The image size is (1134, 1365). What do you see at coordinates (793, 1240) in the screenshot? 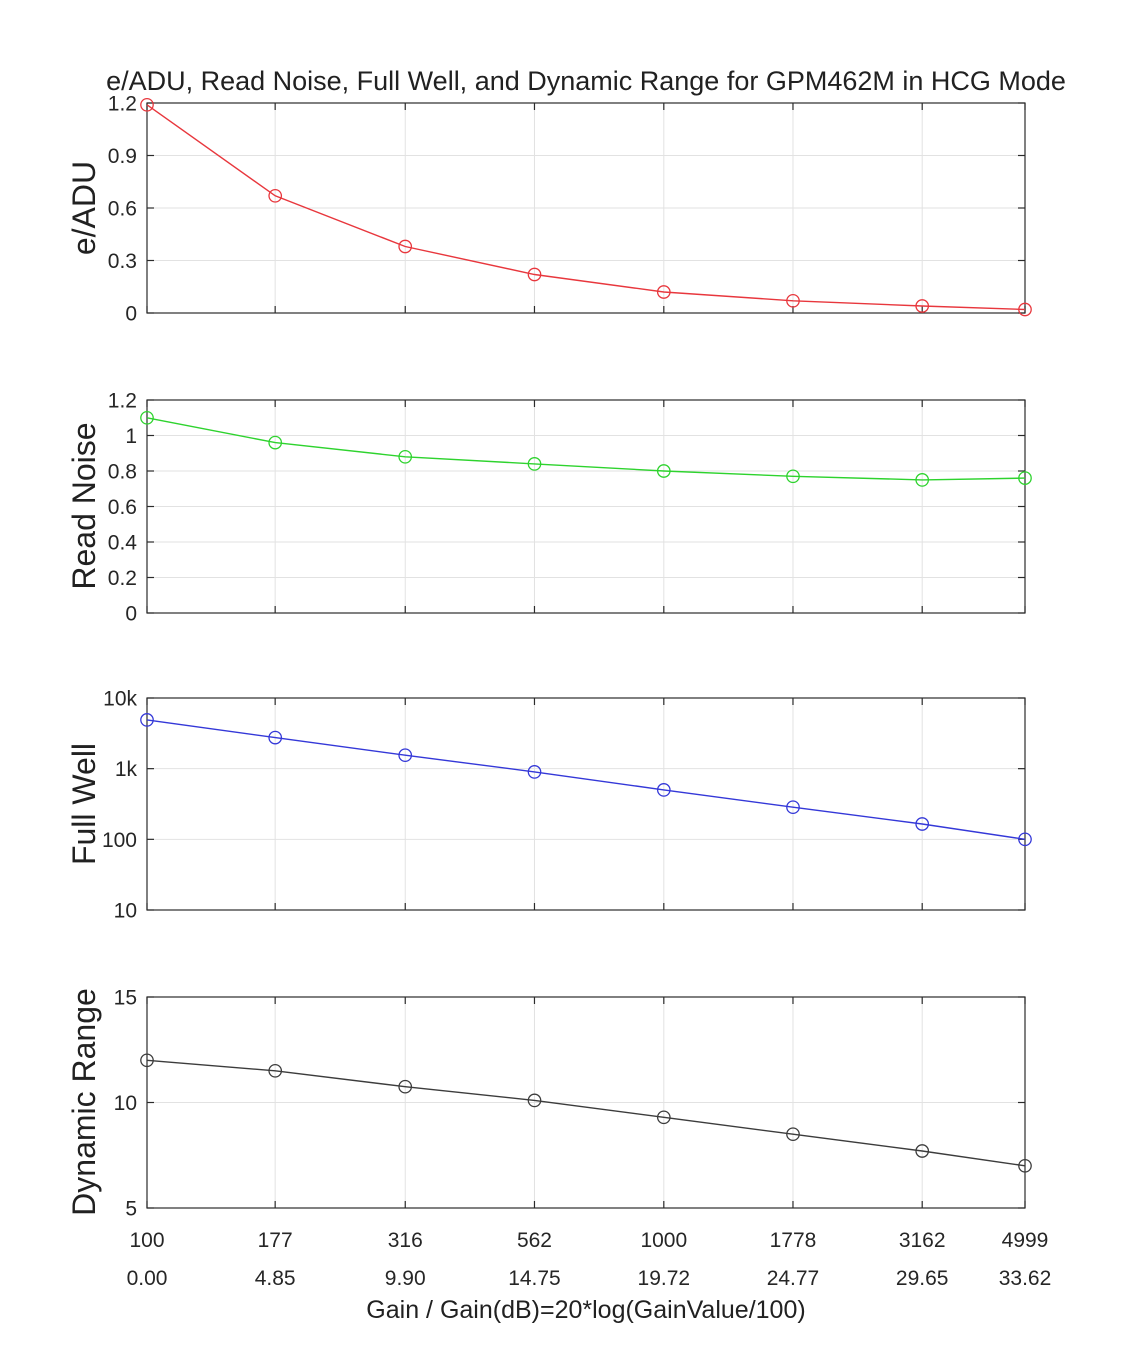
I see `x-tick-label-gain: 1778` at bounding box center [793, 1240].